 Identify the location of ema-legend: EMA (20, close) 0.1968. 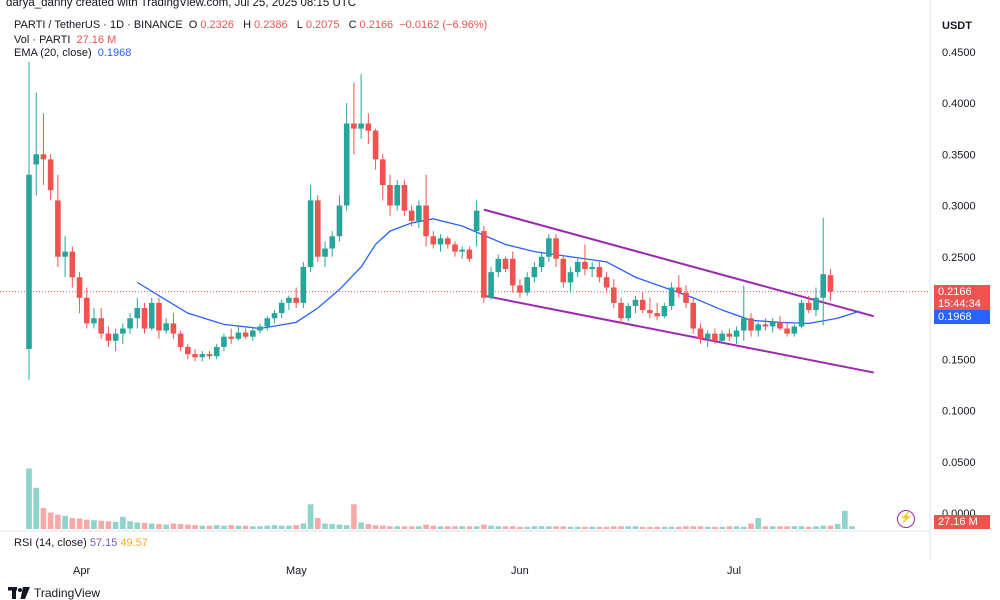
(74, 53).